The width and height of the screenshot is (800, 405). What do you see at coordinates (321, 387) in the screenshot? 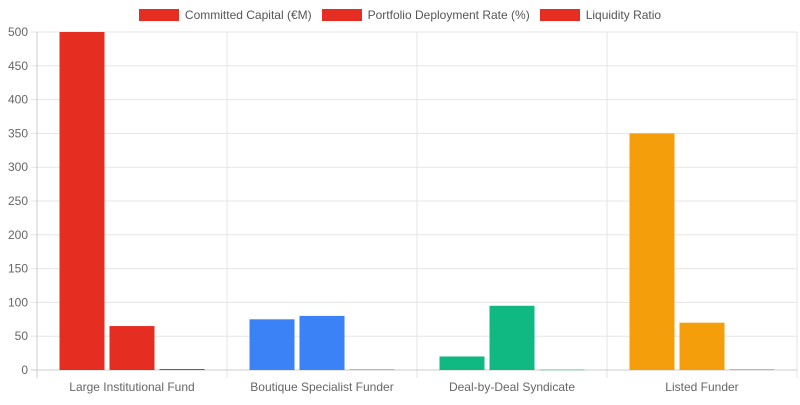
I see `x-tick-label: Boutique Specialist Funder` at bounding box center [321, 387].